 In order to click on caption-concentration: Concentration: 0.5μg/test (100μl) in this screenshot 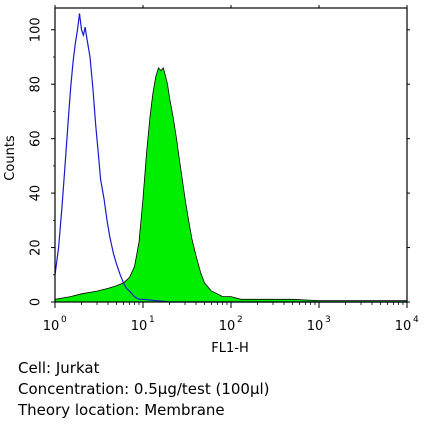, I will do `click(144, 389)`.